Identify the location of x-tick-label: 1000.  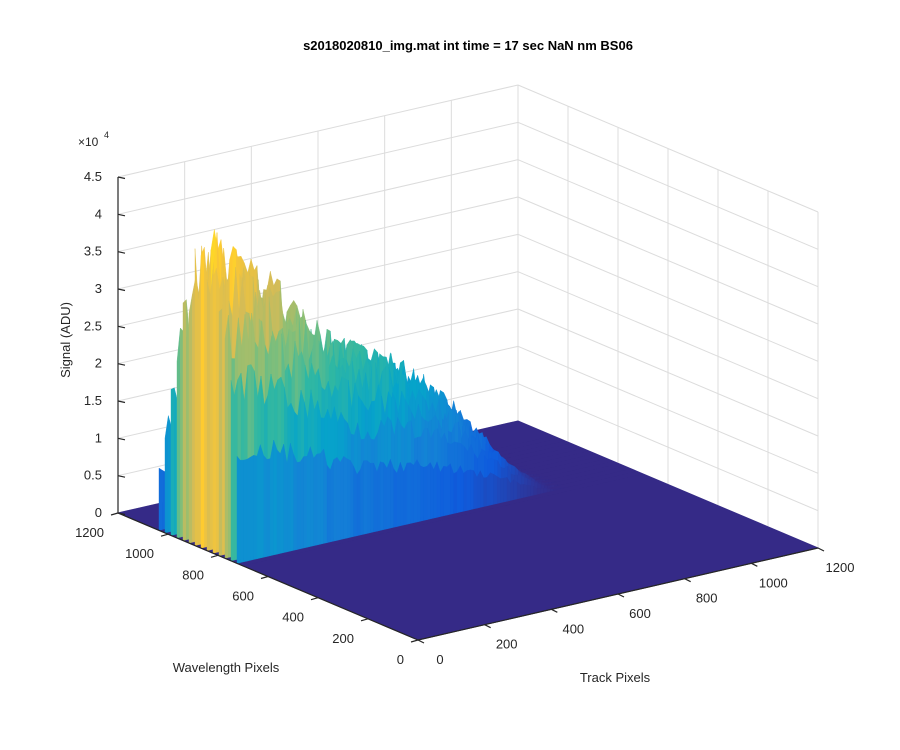
(773, 582).